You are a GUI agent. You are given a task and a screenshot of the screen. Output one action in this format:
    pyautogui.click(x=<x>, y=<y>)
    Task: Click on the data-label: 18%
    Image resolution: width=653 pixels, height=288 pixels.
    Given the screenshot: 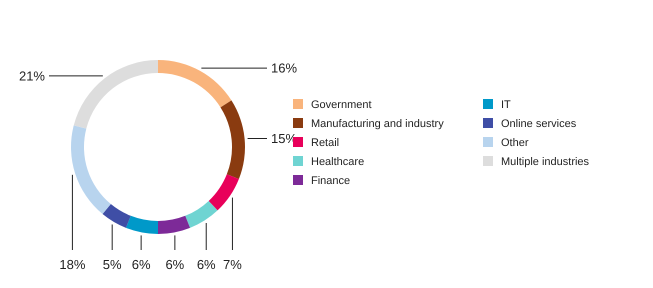 What is the action you would take?
    pyautogui.click(x=72, y=264)
    